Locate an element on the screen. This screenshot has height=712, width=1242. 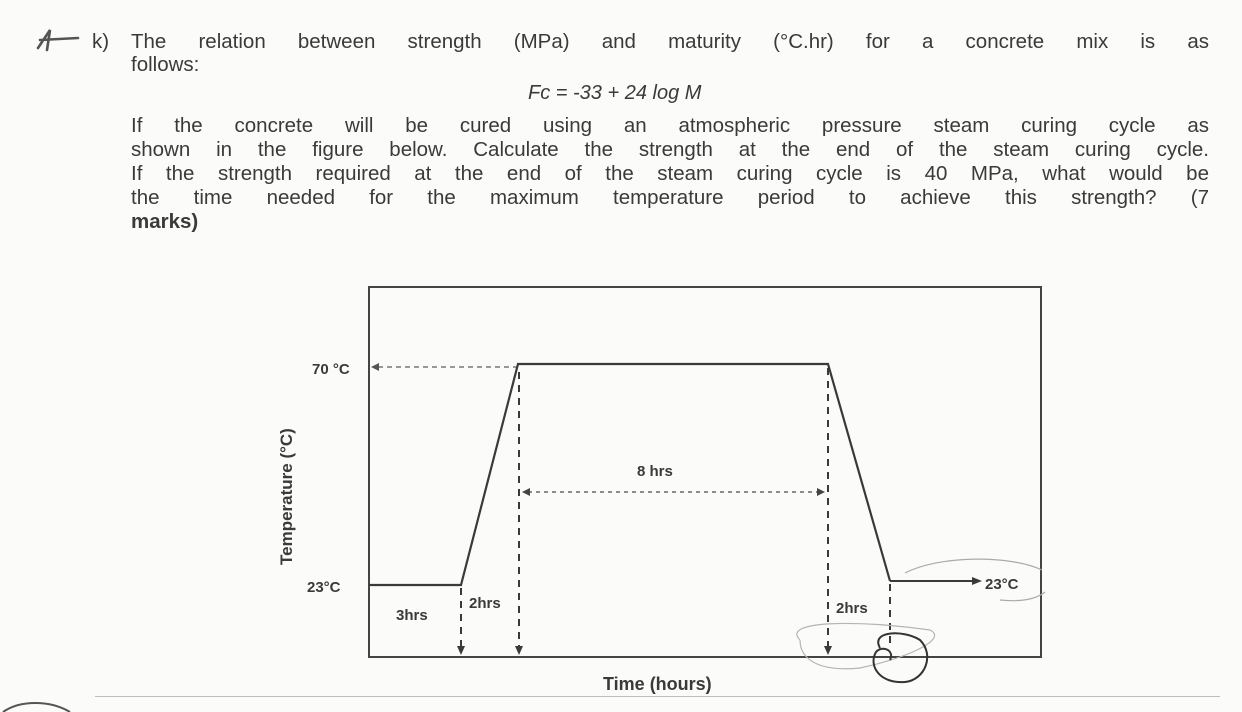
strength-maturity-formula: Fc = -33 + 24 log M is located at coordinates (615, 93).